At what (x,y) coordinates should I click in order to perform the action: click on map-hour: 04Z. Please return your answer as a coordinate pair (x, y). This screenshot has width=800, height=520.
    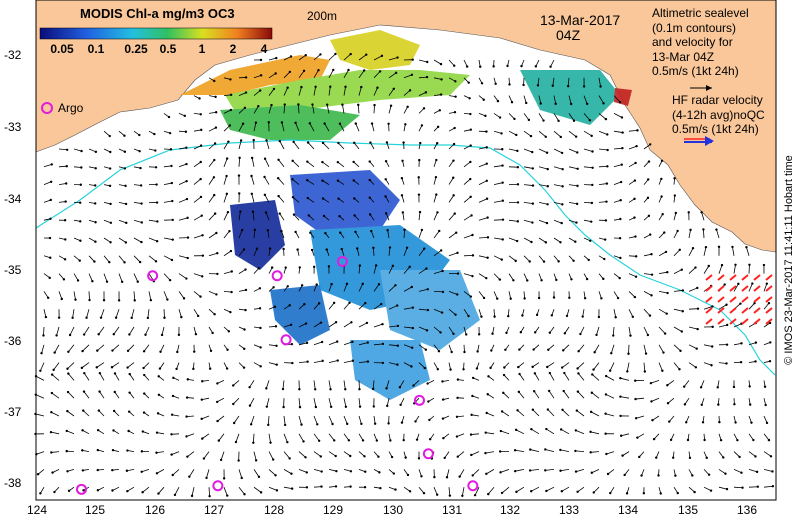
    Looking at the image, I should click on (568, 35).